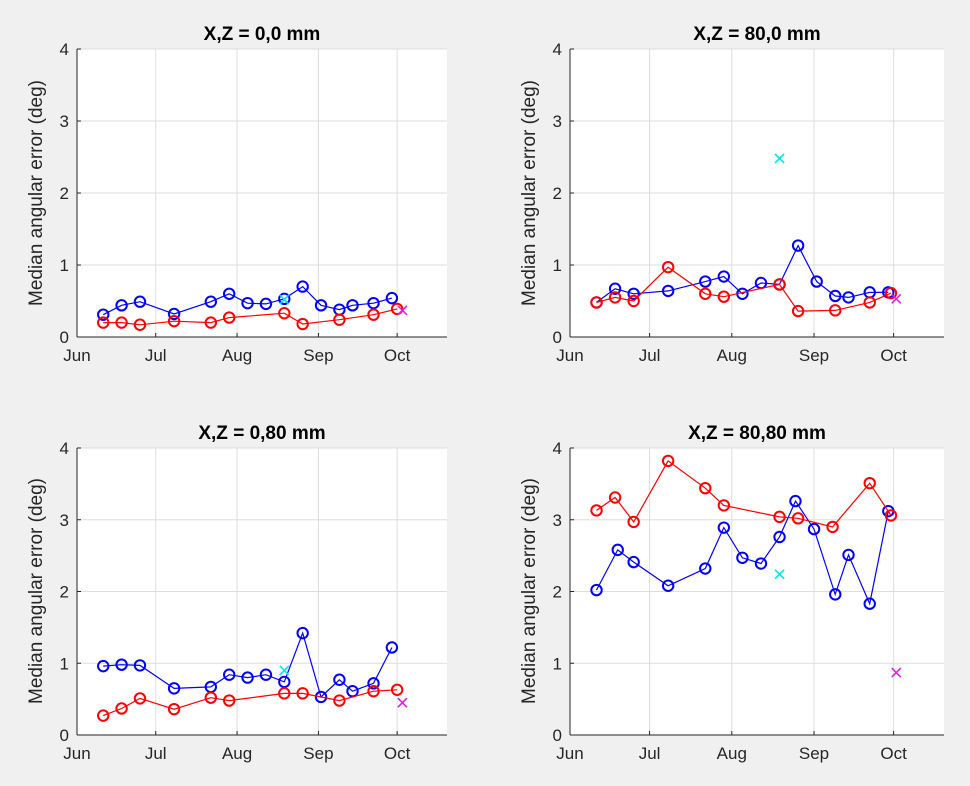  Describe the element at coordinates (64, 193) in the screenshot. I see `y-tick-label: 2` at that location.